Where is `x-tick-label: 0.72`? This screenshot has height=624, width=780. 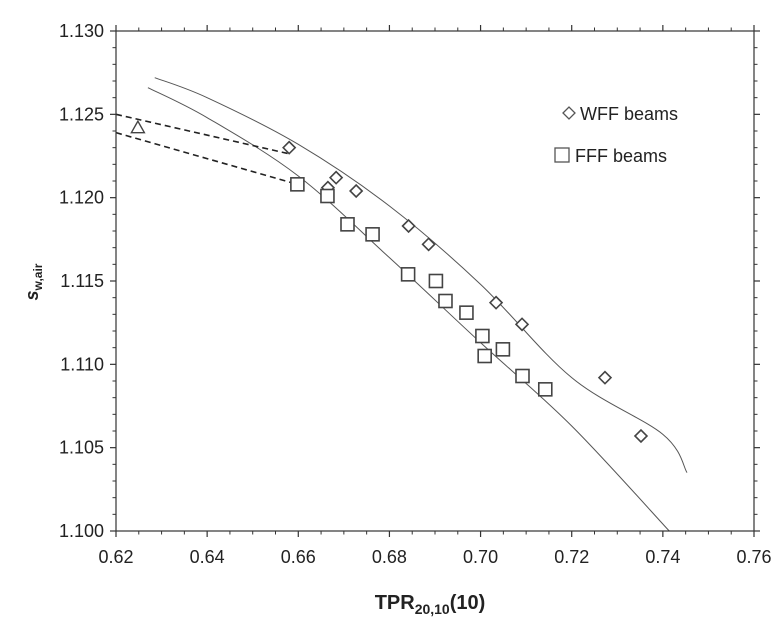 x-tick-label: 0.72 is located at coordinates (571, 557).